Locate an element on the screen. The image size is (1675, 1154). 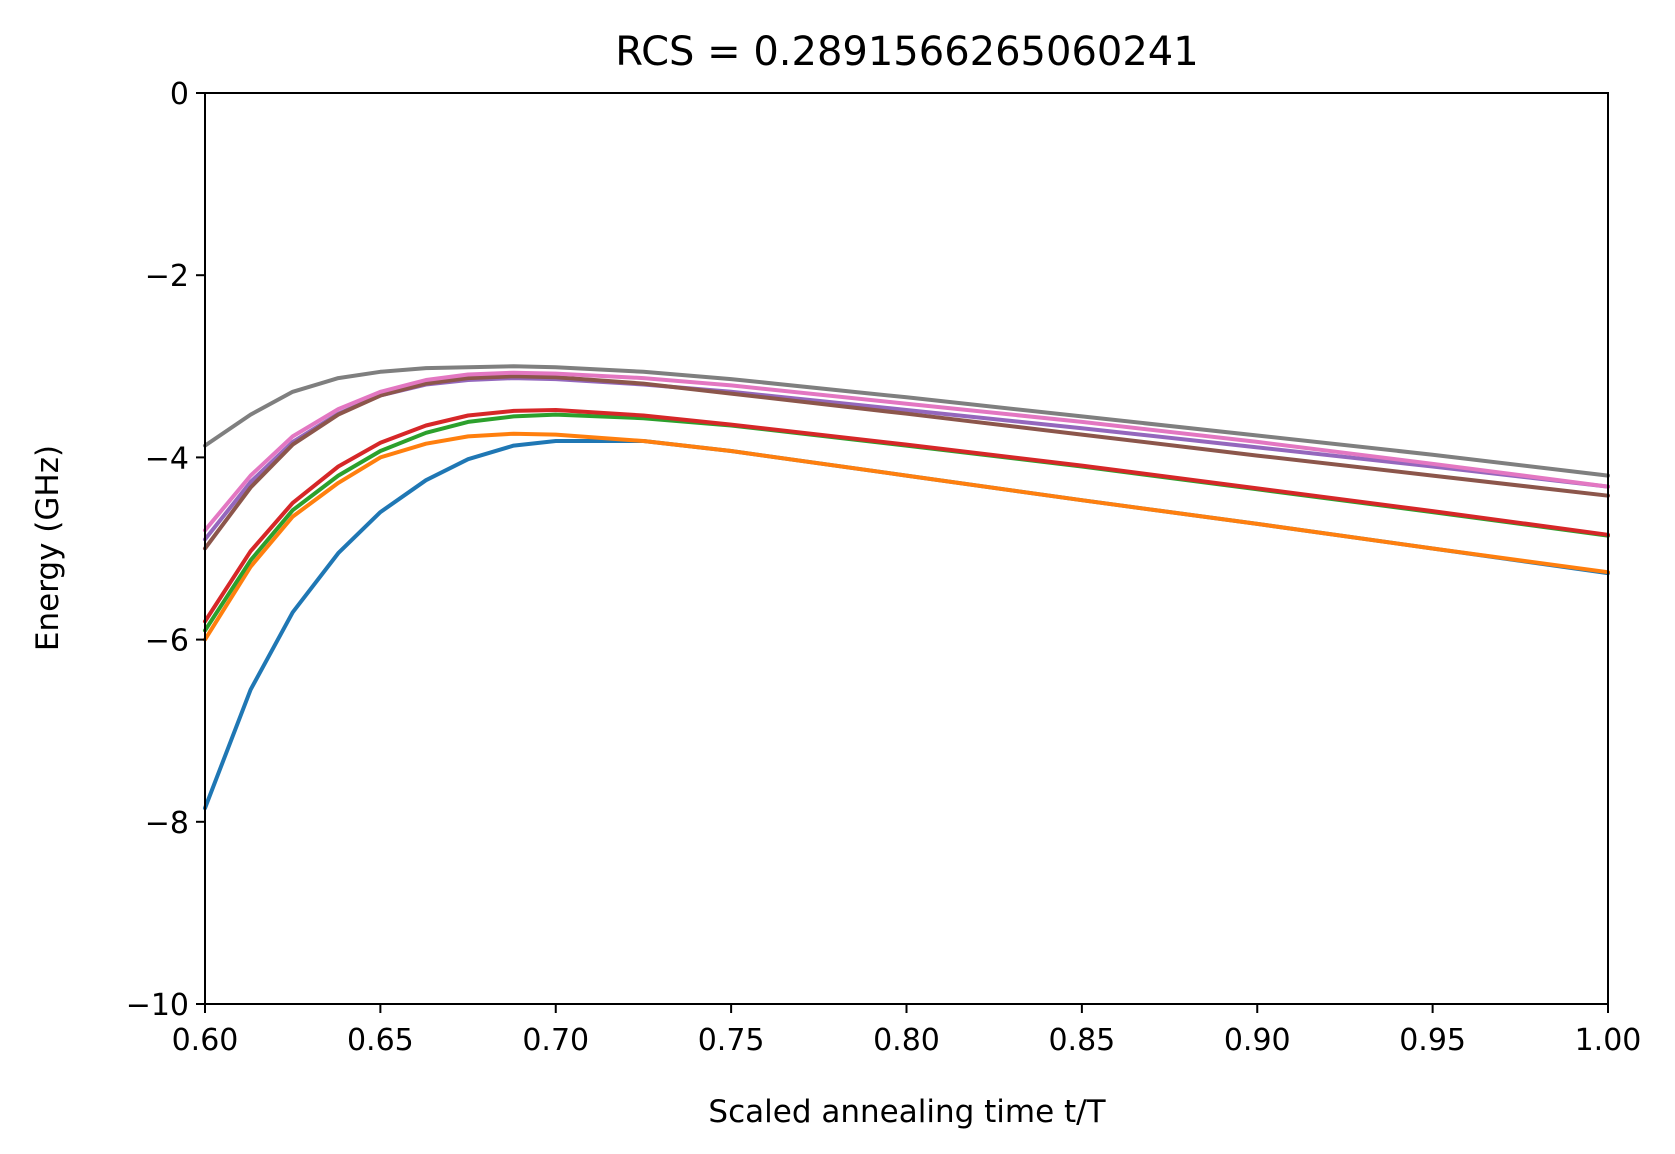
y-tick-label: 0 is located at coordinates (179, 94).